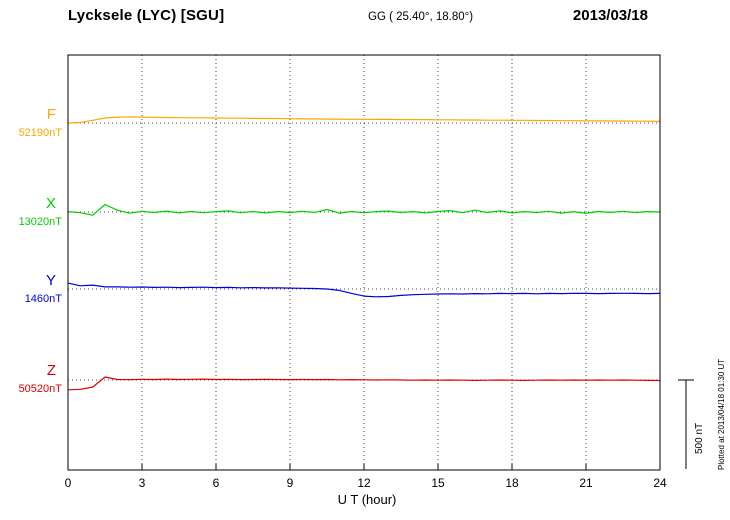 This screenshot has width=730, height=520. I want to click on series-label-Y: Y, so click(50, 280).